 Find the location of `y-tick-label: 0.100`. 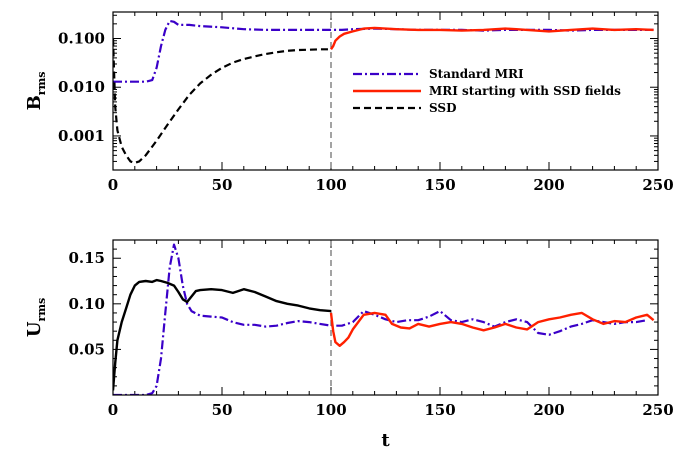

y-tick-label: 0.100 is located at coordinates (81, 39).